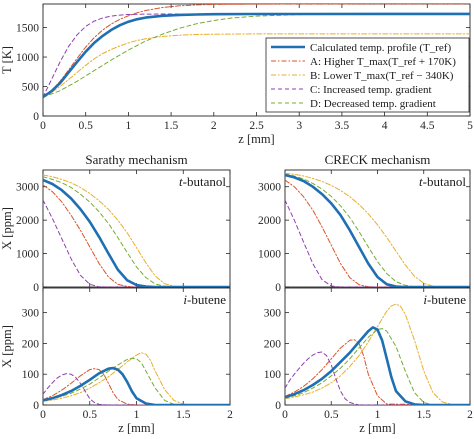  Describe the element at coordinates (383, 62) in the screenshot. I see `legend-entry-higher: A: Higher T_max(T_ref + 170K)` at that location.